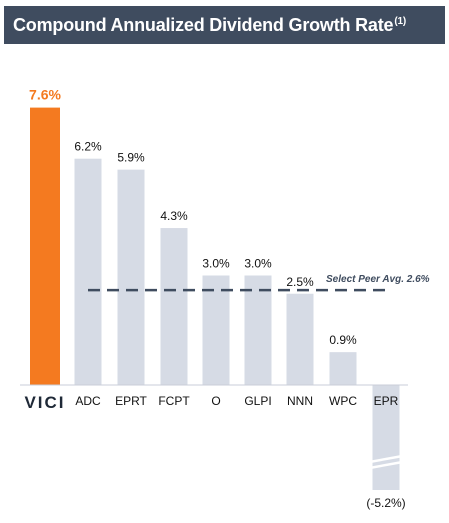 This screenshot has height=523, width=449. What do you see at coordinates (131, 277) in the screenshot?
I see `bar-eprt` at bounding box center [131, 277].